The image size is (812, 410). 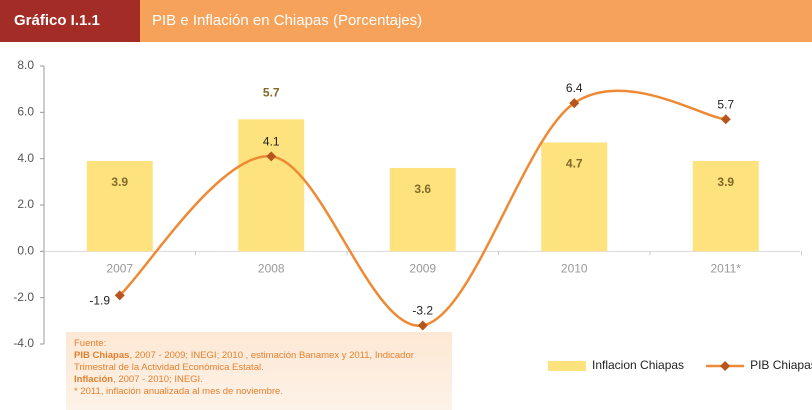 What do you see at coordinates (23, 343) in the screenshot?
I see `y-tick-label: -4.0` at bounding box center [23, 343].